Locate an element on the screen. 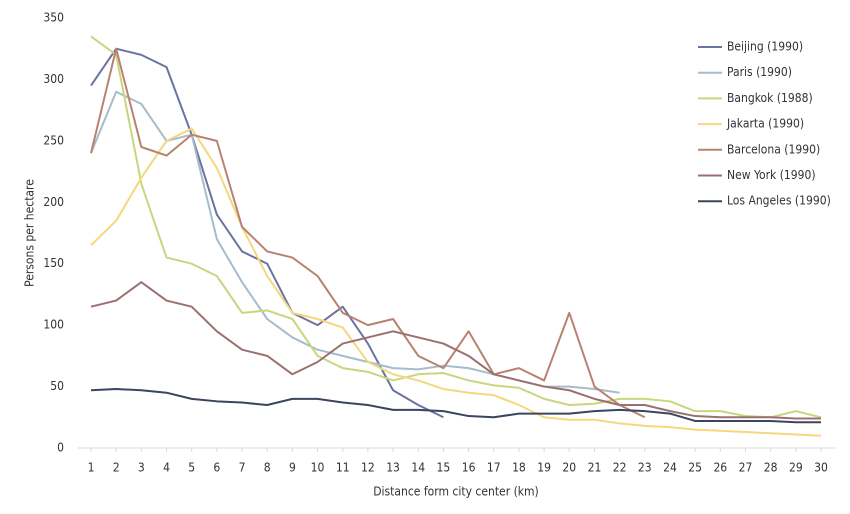  x-tick-label: 26 is located at coordinates (720, 468).